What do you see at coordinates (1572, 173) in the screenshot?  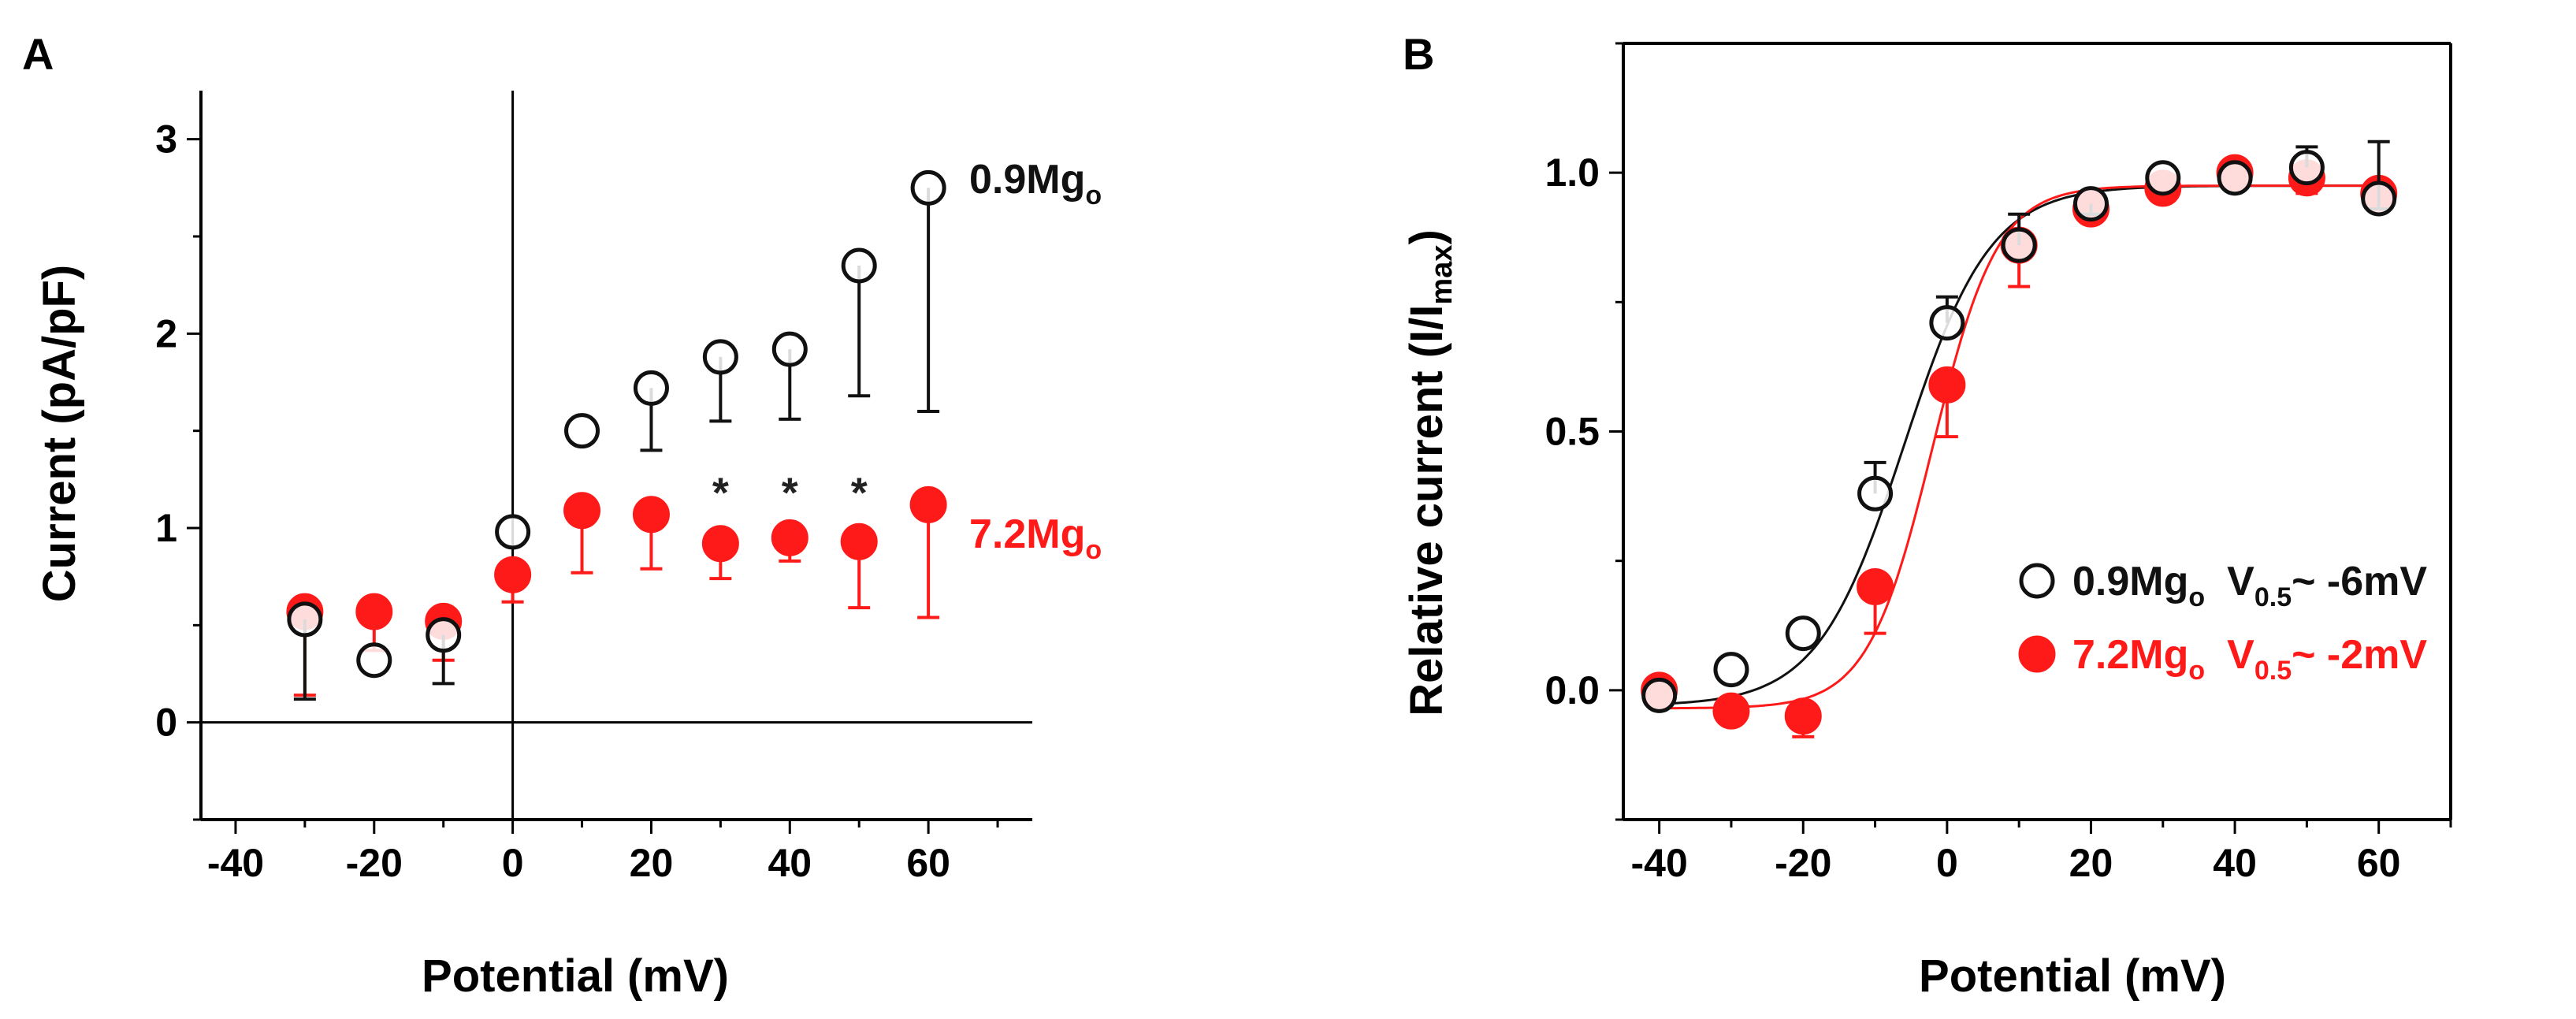 I see `panel-b-y-tick-label: 1.0` at bounding box center [1572, 173].